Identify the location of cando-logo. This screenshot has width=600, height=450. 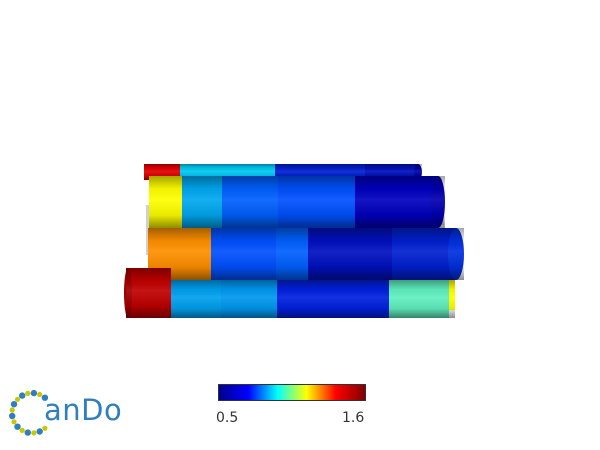
(29, 412).